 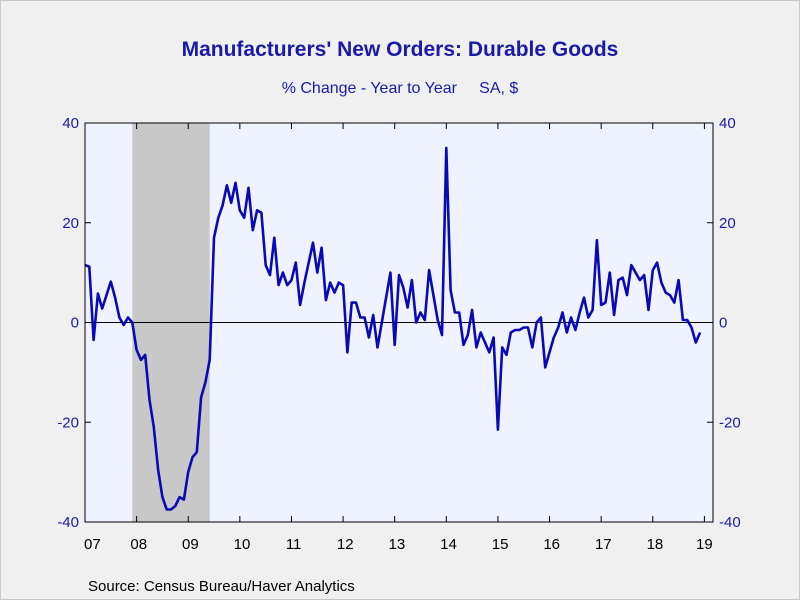 What do you see at coordinates (655, 544) in the screenshot?
I see `x-tick-label: 18` at bounding box center [655, 544].